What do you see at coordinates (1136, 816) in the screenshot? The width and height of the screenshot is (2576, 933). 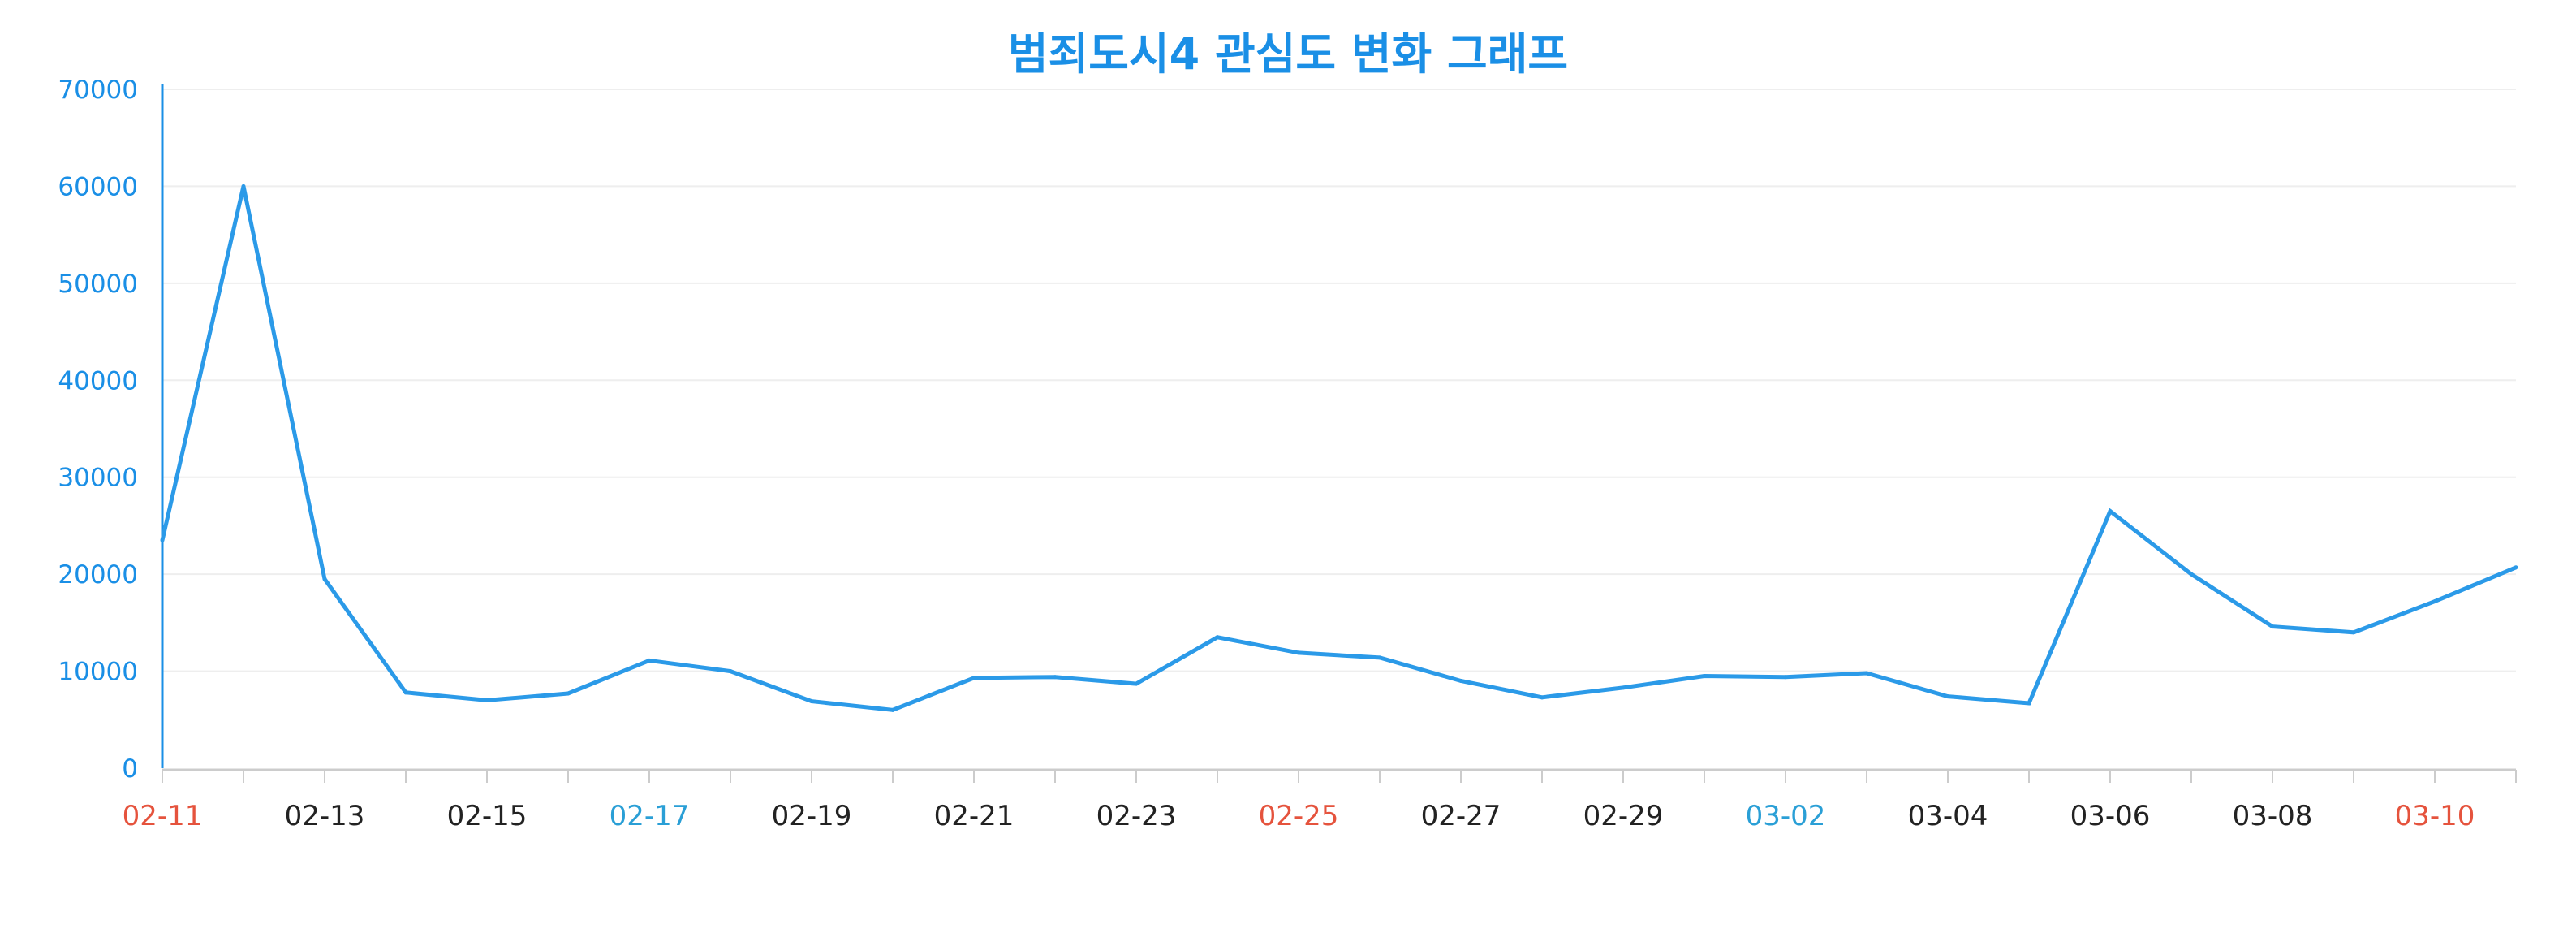 I see `x-tick-label: 02-23` at bounding box center [1136, 816].